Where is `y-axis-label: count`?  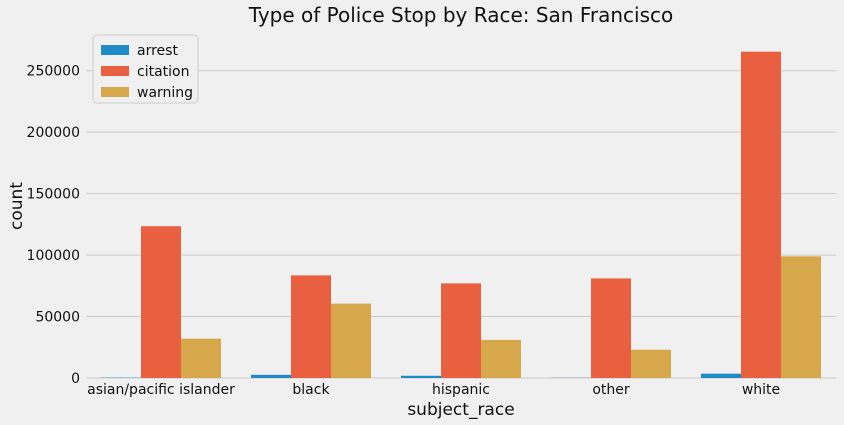
y-axis-label: count is located at coordinates (17, 206).